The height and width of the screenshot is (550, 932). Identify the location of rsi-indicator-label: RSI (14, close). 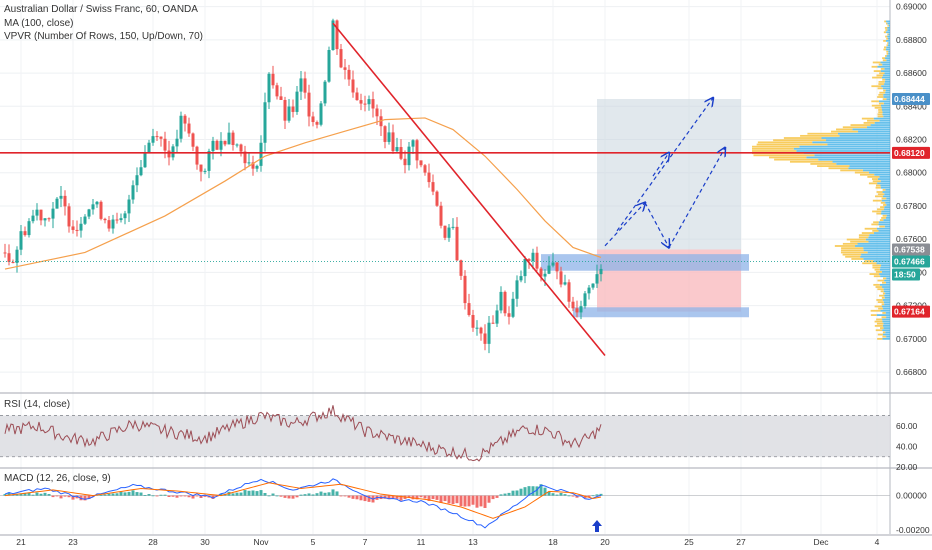
(37, 404).